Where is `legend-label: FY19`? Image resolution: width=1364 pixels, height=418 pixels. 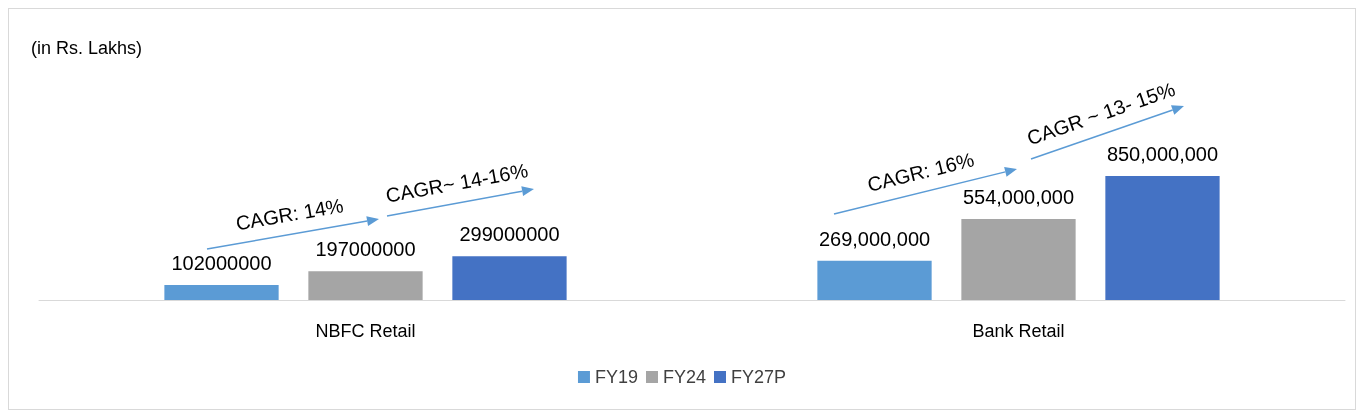
legend-label: FY19 is located at coordinates (616, 377).